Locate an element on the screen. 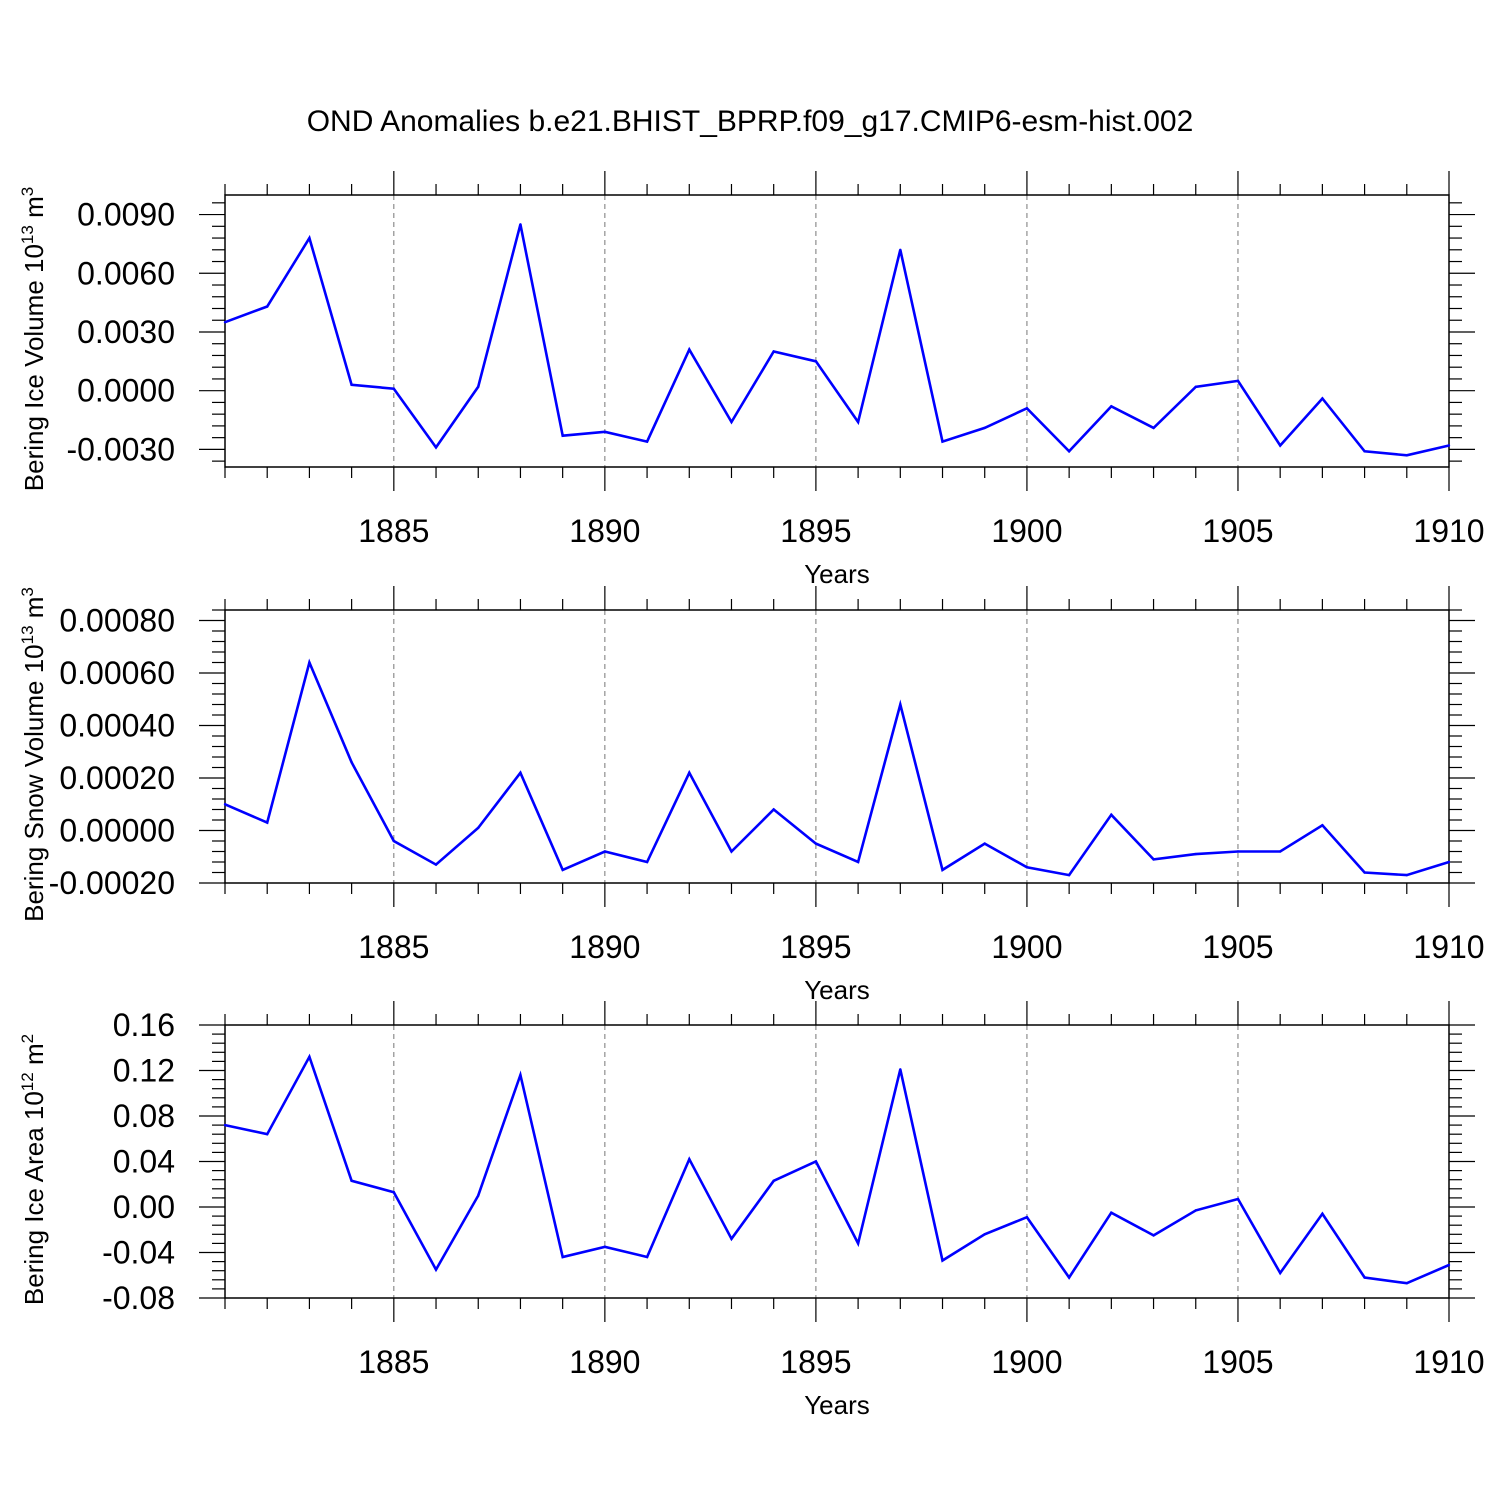 The height and width of the screenshot is (1500, 1500). x-tick-label: 1910 is located at coordinates (1448, 947).